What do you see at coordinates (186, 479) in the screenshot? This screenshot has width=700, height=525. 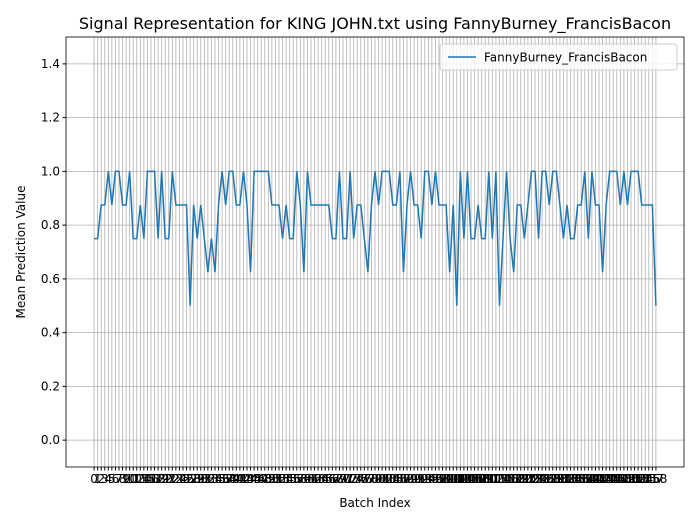 I see `x-tick-label: 26` at bounding box center [186, 479].